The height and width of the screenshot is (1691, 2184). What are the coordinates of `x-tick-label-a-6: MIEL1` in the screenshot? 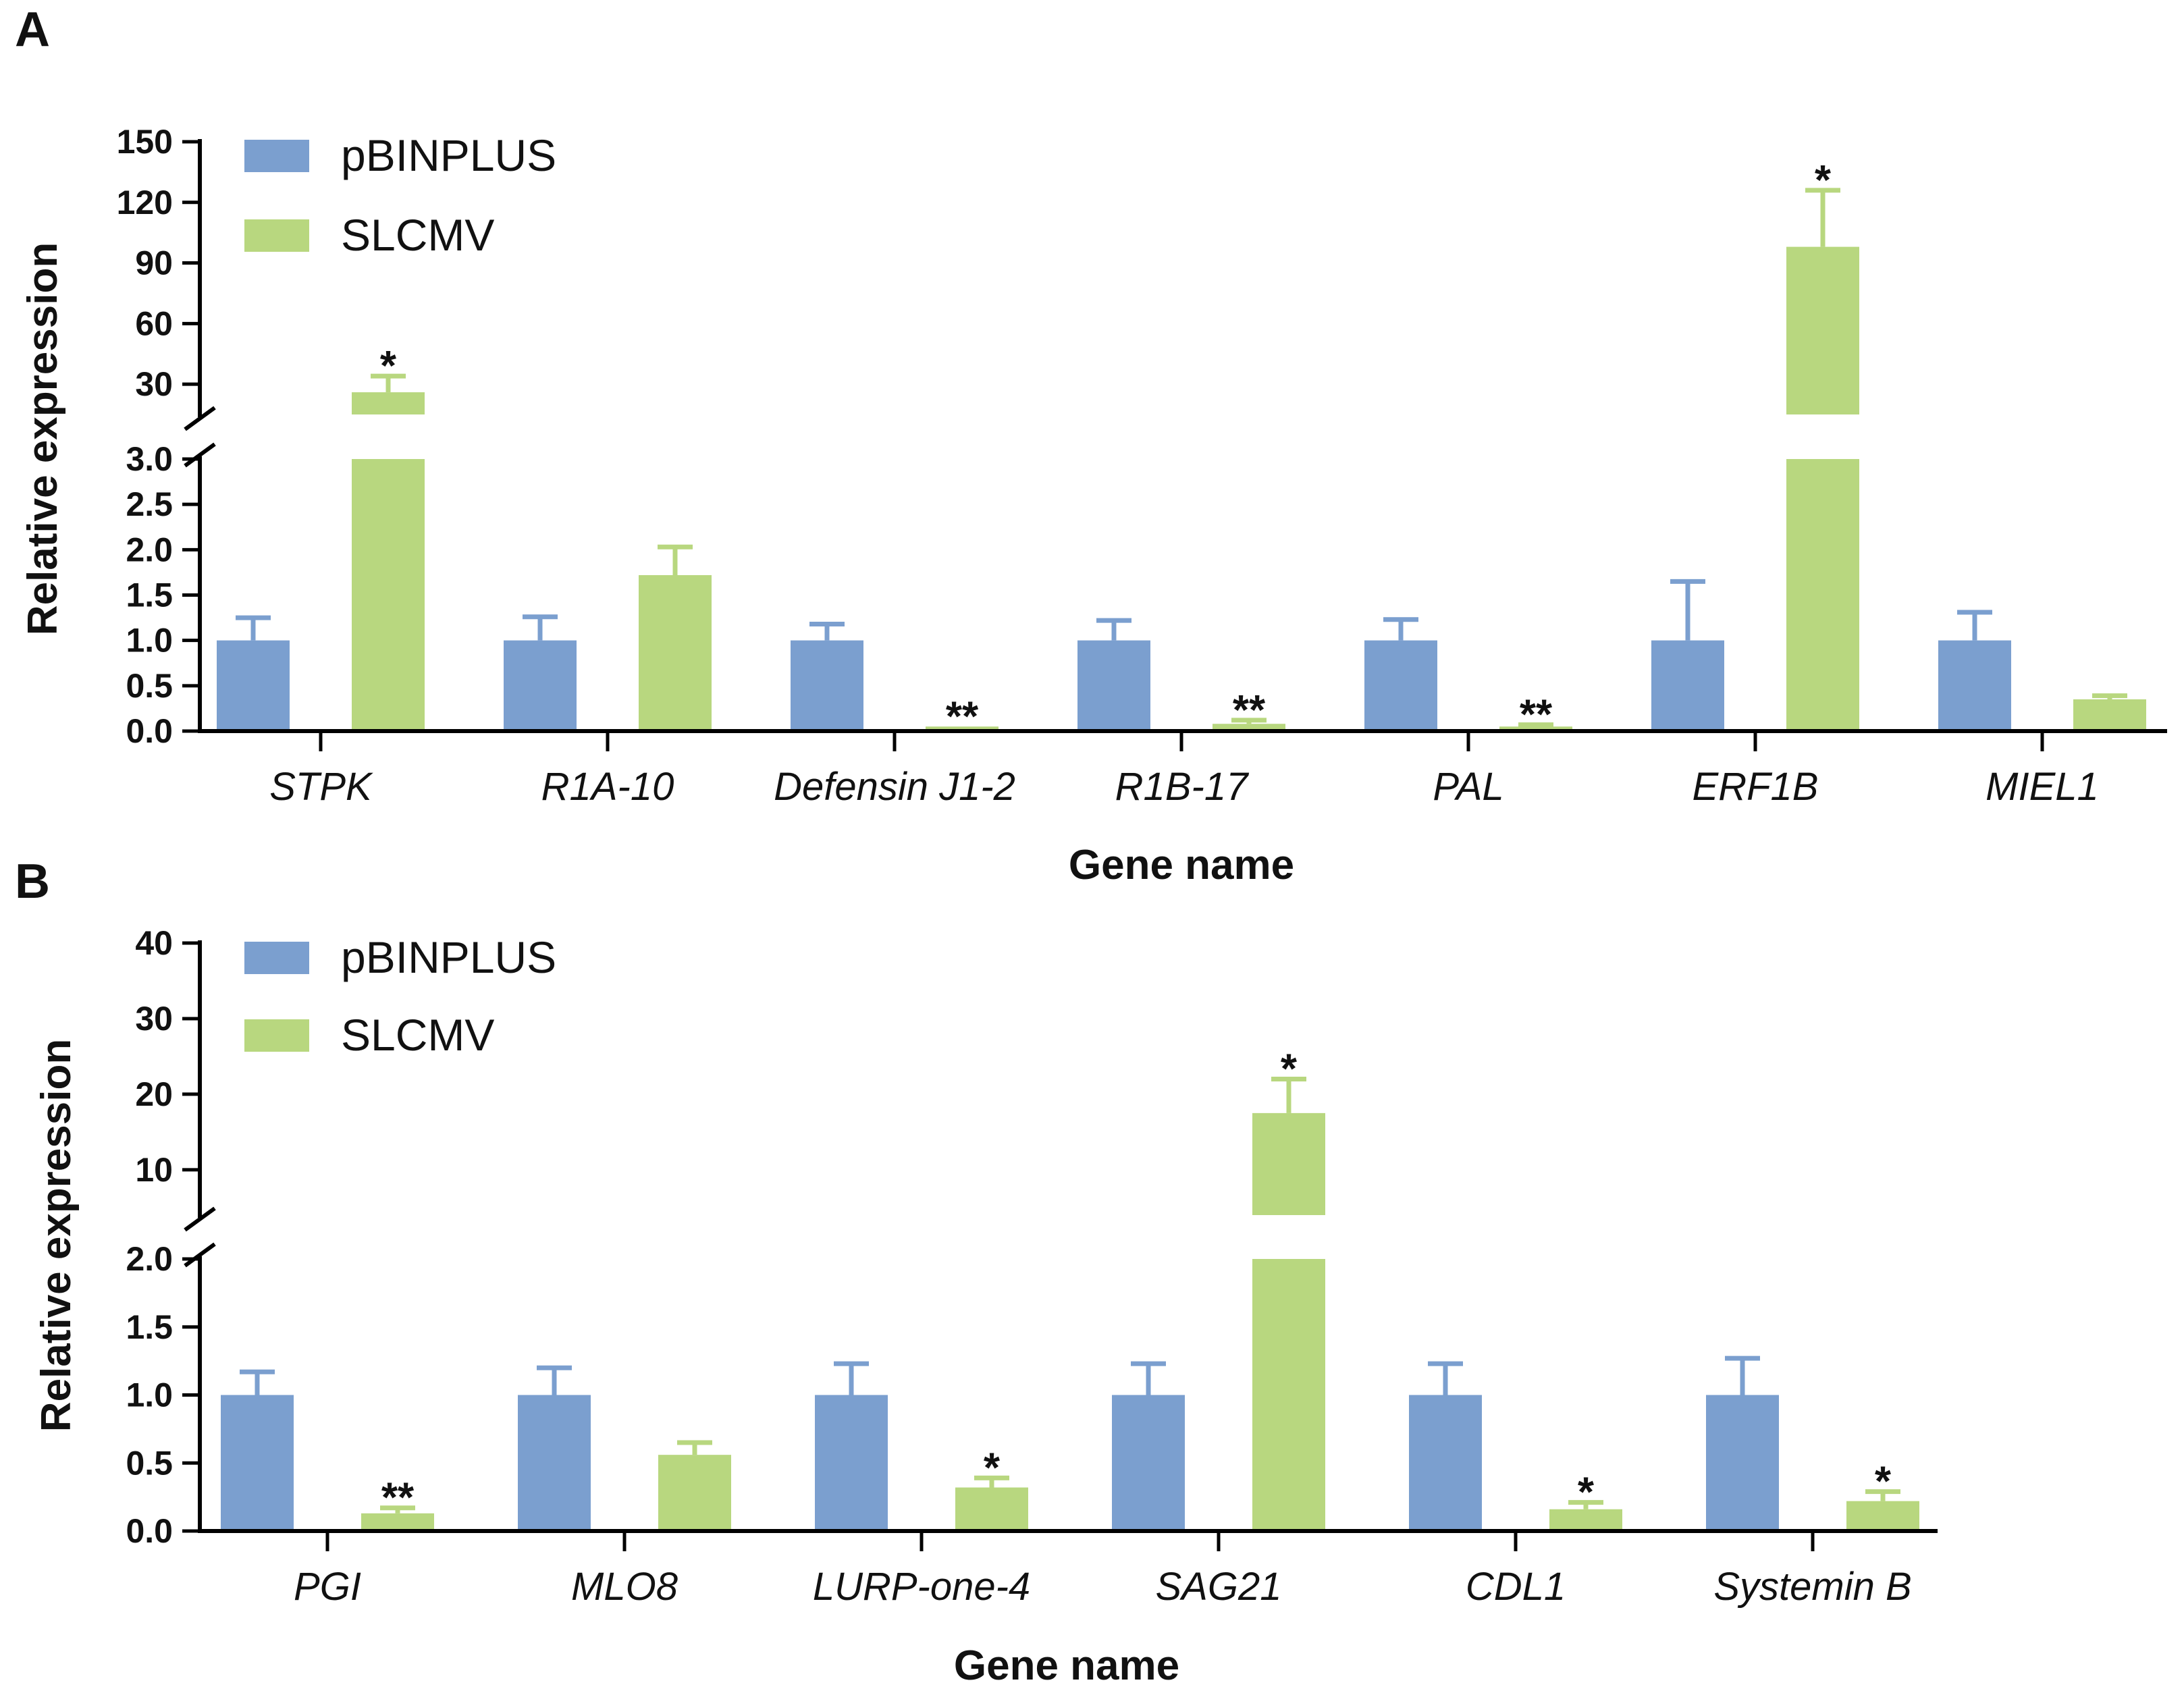 It's located at (2042, 787).